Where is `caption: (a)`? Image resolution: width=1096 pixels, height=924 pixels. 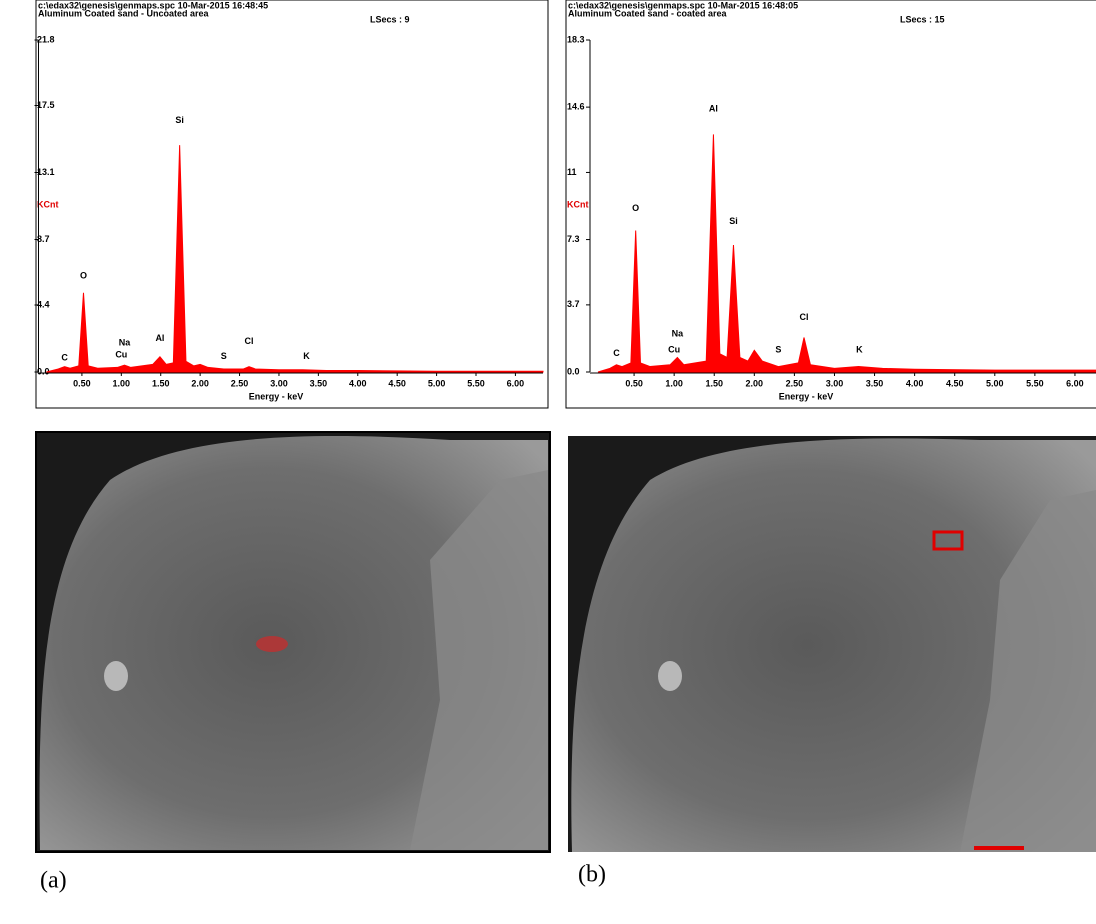 caption: (a) is located at coordinates (53, 881).